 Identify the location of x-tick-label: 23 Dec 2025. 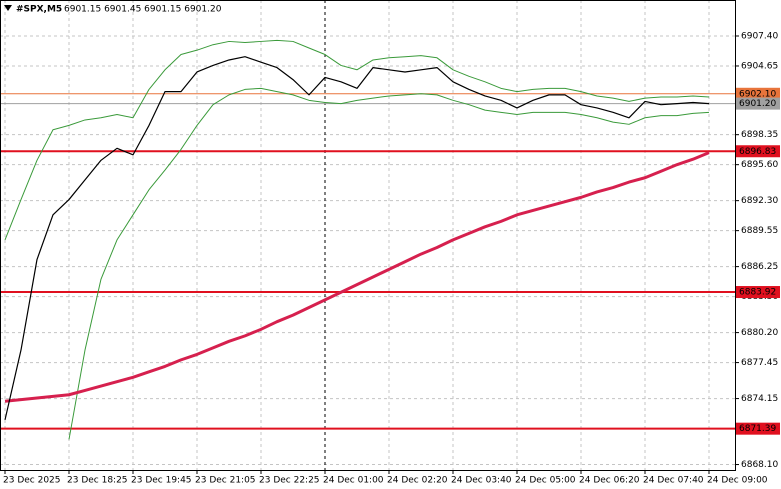
(32, 481).